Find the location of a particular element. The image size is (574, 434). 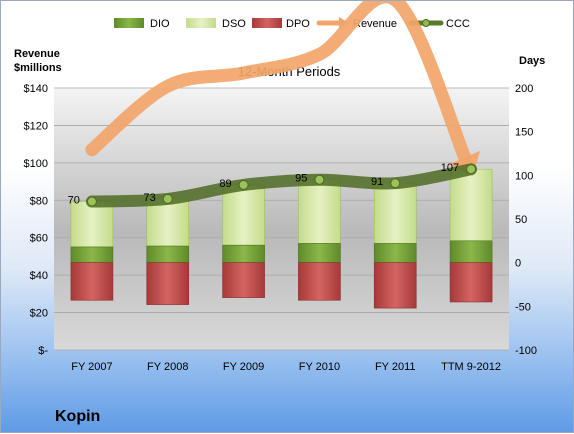

legend-label-dio: DIO is located at coordinates (160, 24).